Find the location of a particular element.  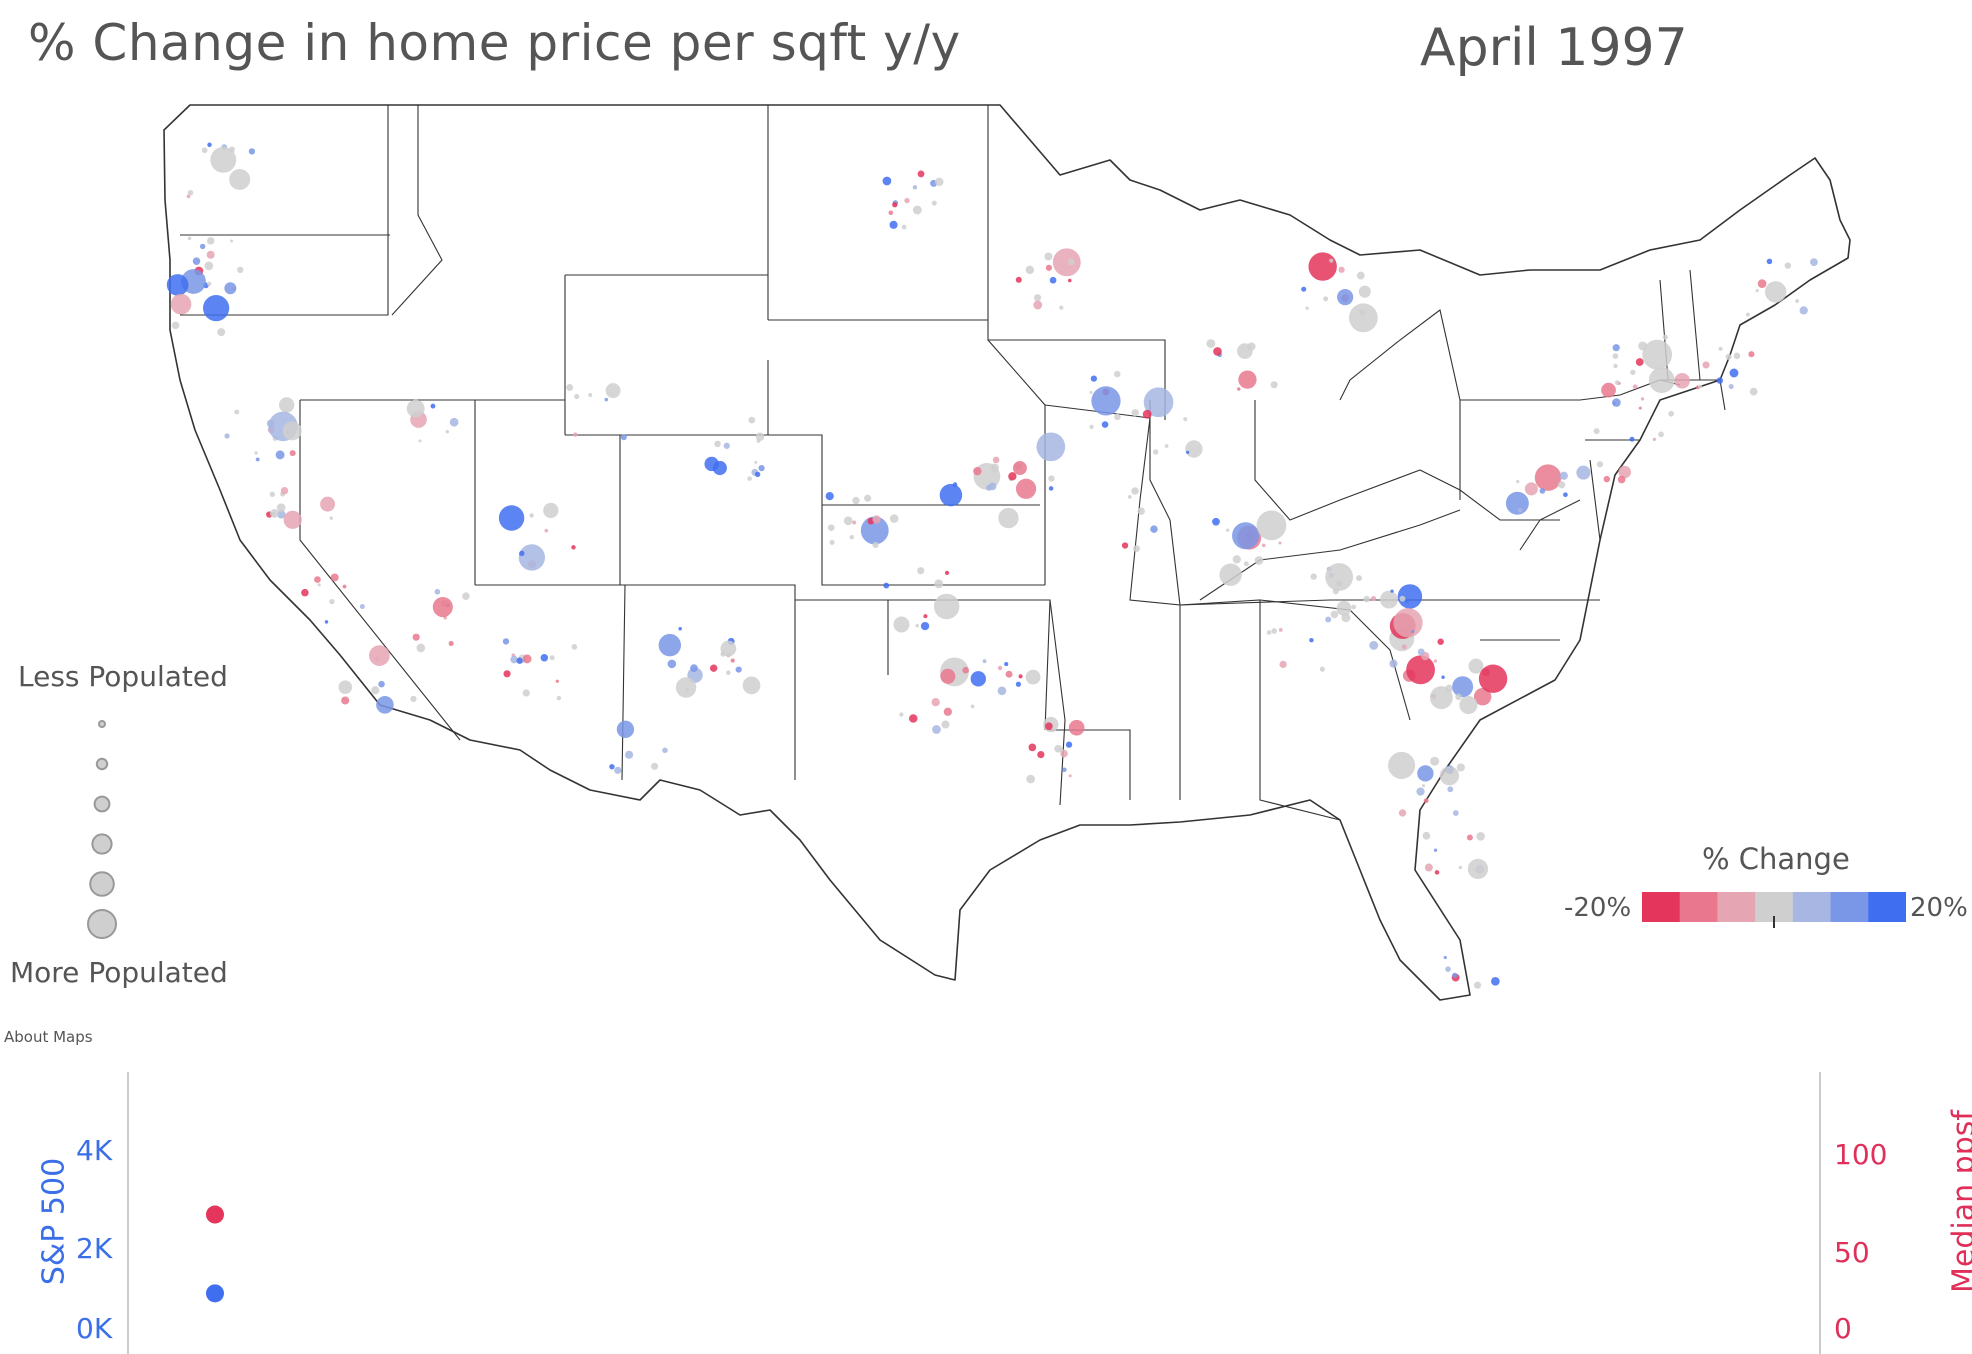

about-maps-link: About Maps is located at coordinates (48, 1037).